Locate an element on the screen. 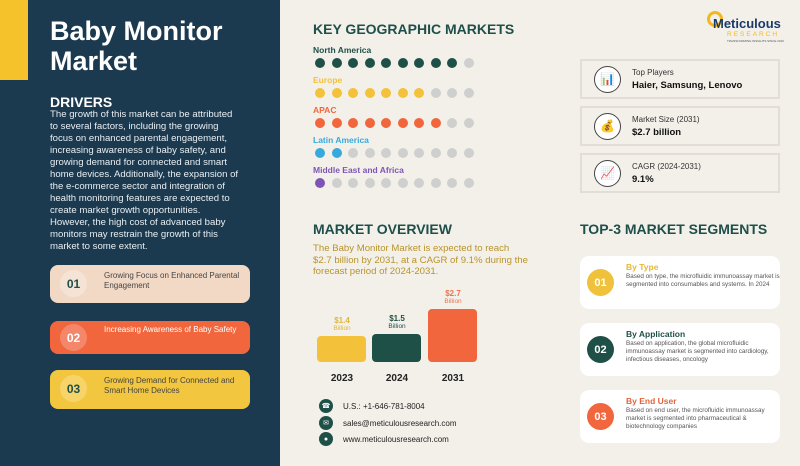 Image resolution: width=800 pixels, height=466 pixels. contact-web: www.meticulousresearch.com is located at coordinates (396, 439).